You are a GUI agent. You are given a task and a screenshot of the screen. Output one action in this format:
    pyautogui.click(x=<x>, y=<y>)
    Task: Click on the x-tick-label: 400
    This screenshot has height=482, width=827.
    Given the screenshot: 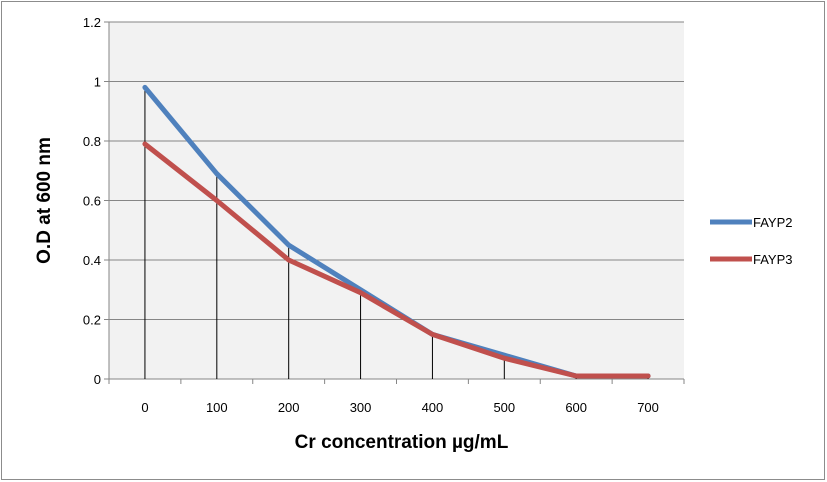 What is the action you would take?
    pyautogui.click(x=433, y=407)
    